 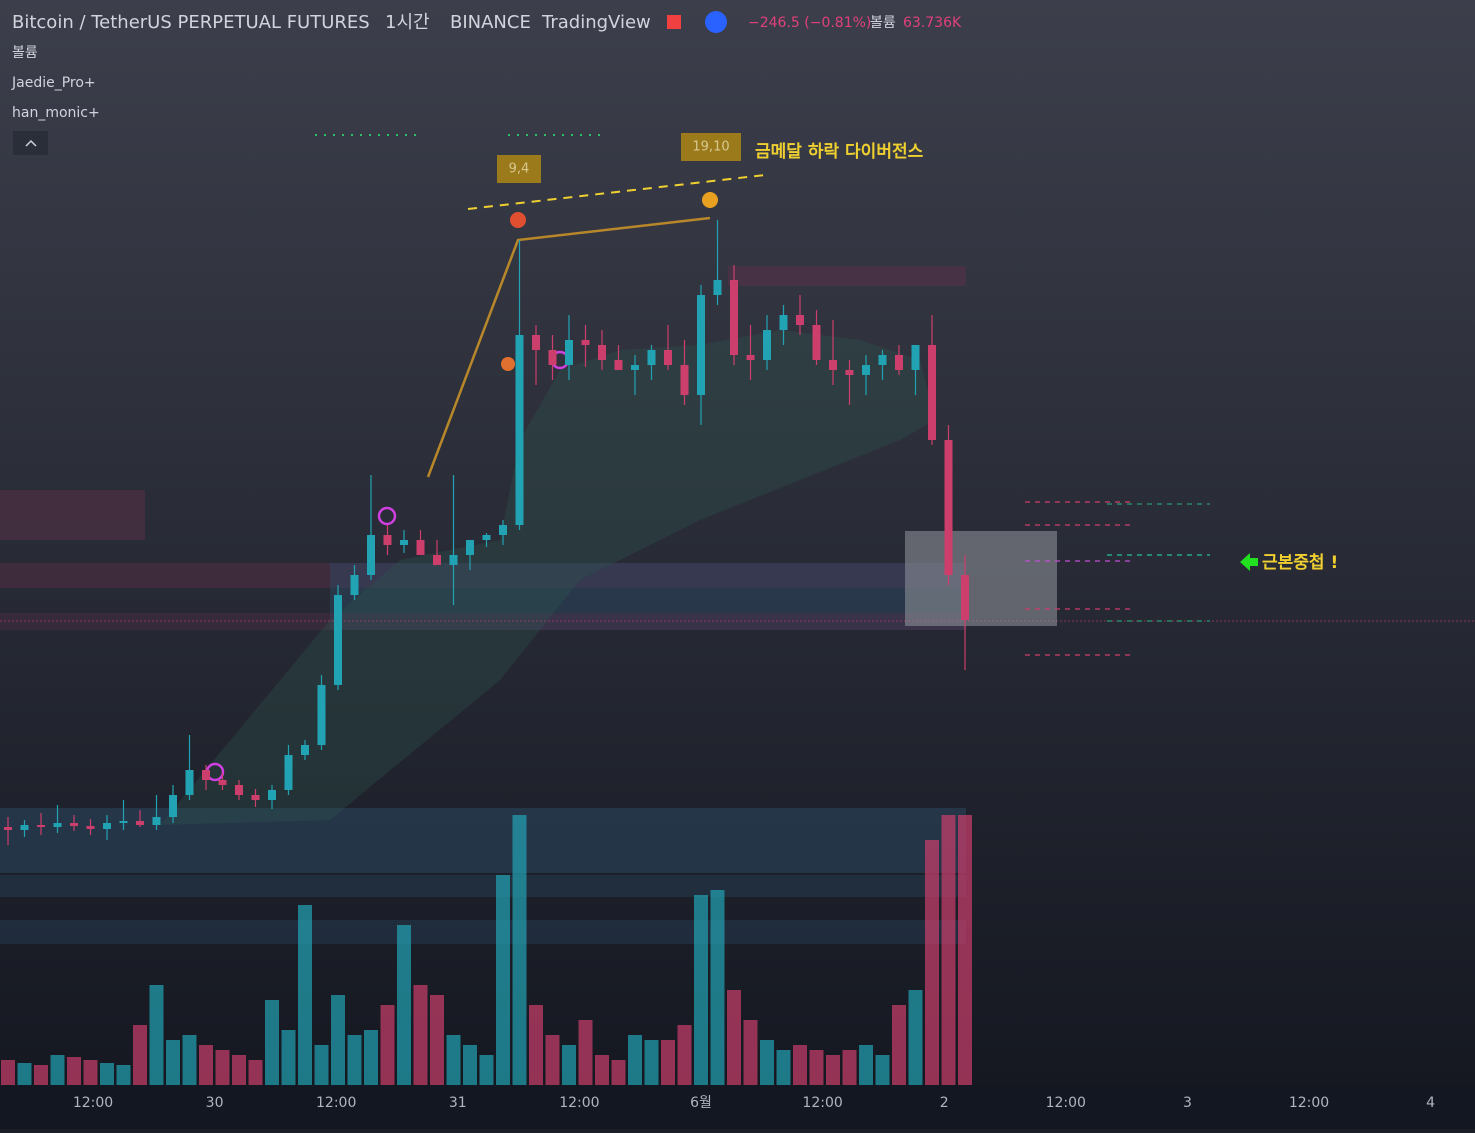 I want to click on x-tick-label: 3, so click(x=1187, y=1103).